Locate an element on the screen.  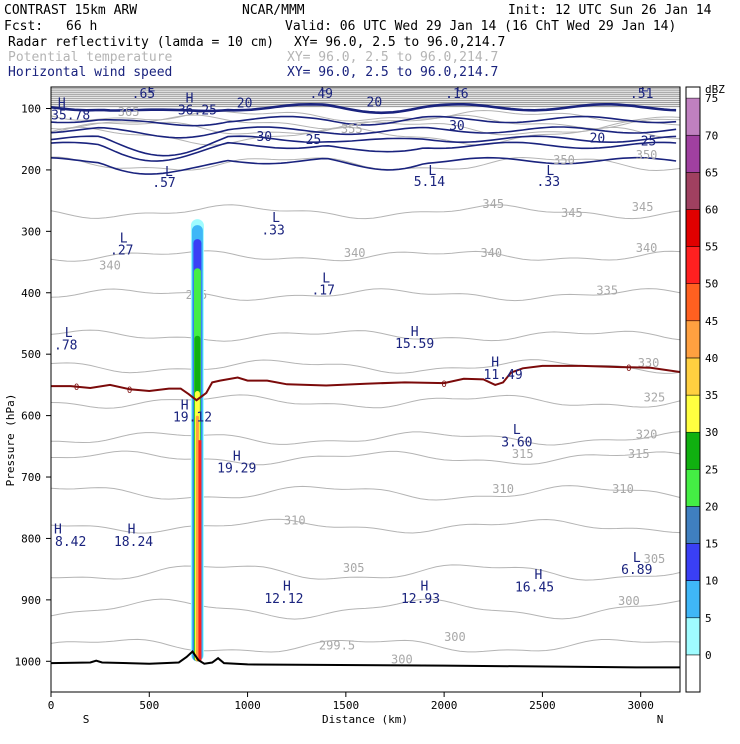
y-tick-label: 300 is located at coordinates (31, 231).